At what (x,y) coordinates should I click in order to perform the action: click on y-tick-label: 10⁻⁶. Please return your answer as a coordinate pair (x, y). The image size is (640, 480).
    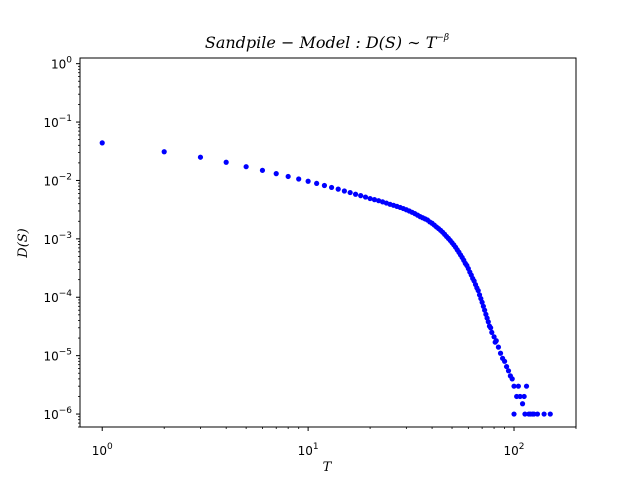
    Looking at the image, I should click on (57, 414).